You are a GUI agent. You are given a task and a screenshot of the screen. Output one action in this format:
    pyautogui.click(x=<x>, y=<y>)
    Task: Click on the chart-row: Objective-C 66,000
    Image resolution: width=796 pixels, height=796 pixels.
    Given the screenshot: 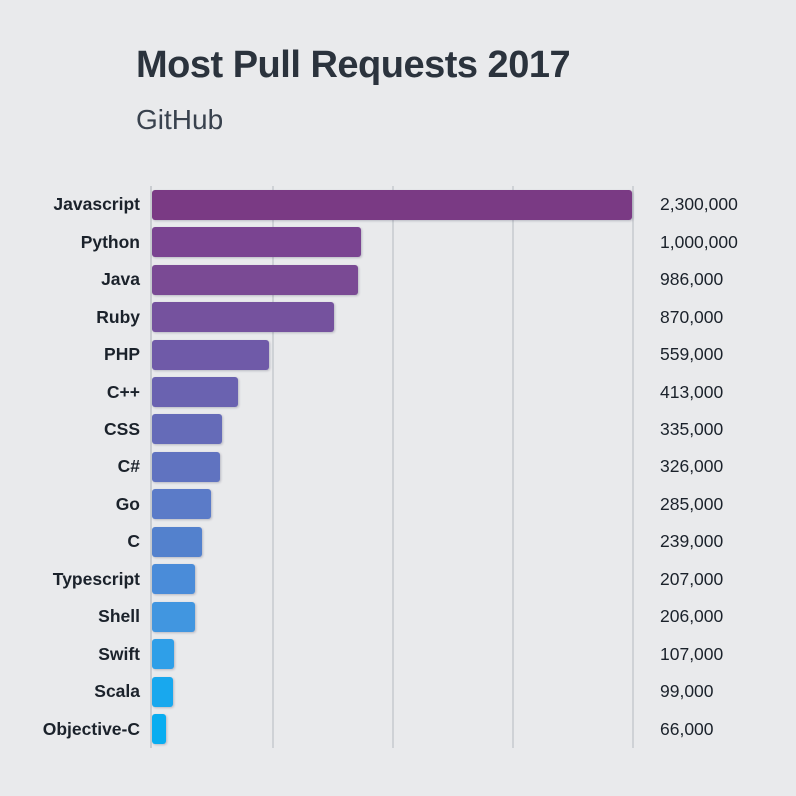 What is the action you would take?
    pyautogui.click(x=398, y=729)
    